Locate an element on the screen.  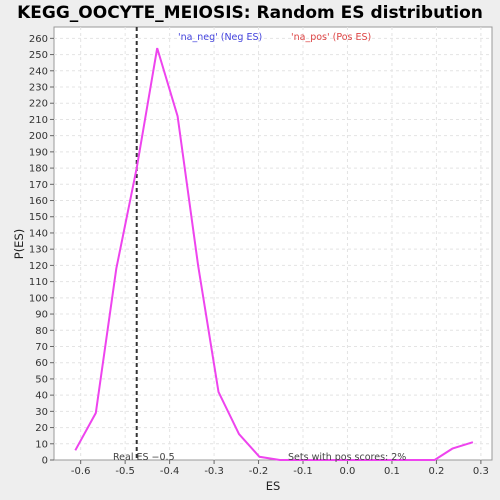
x-axis-label: ES is located at coordinates (273, 486).